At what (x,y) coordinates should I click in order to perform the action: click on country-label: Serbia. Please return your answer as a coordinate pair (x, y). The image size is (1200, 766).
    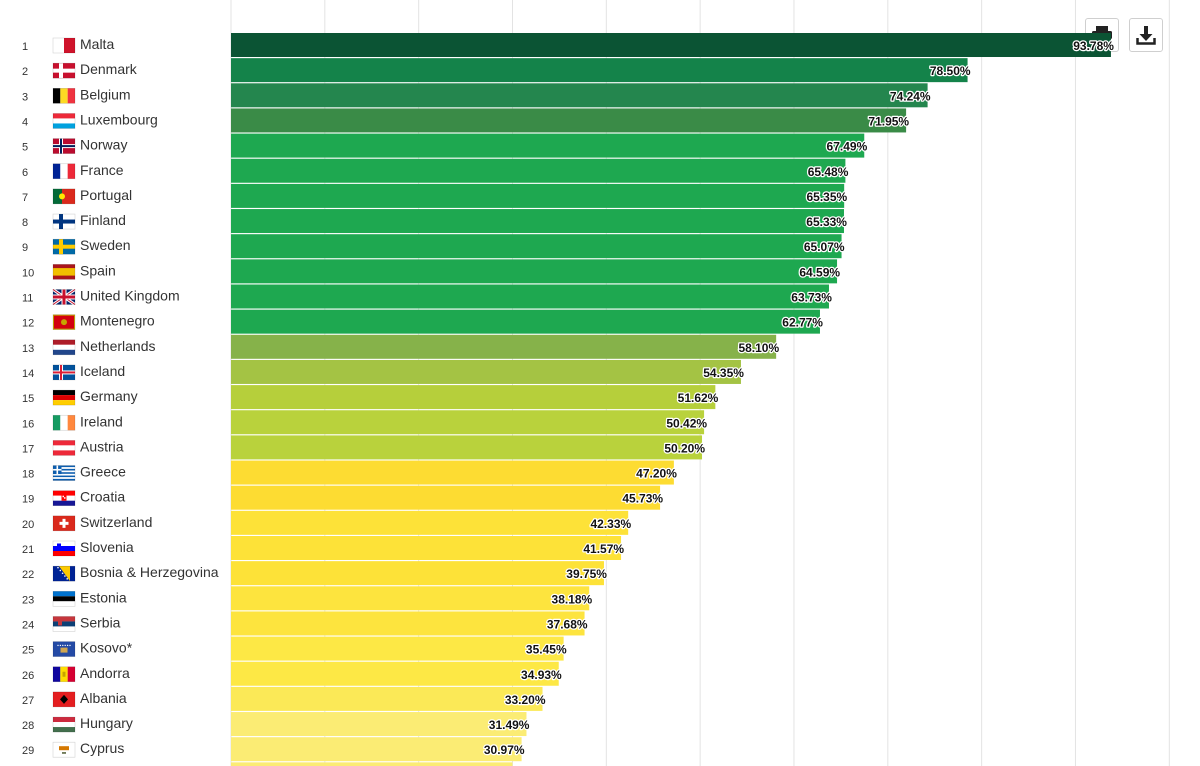
    Looking at the image, I should click on (100, 622).